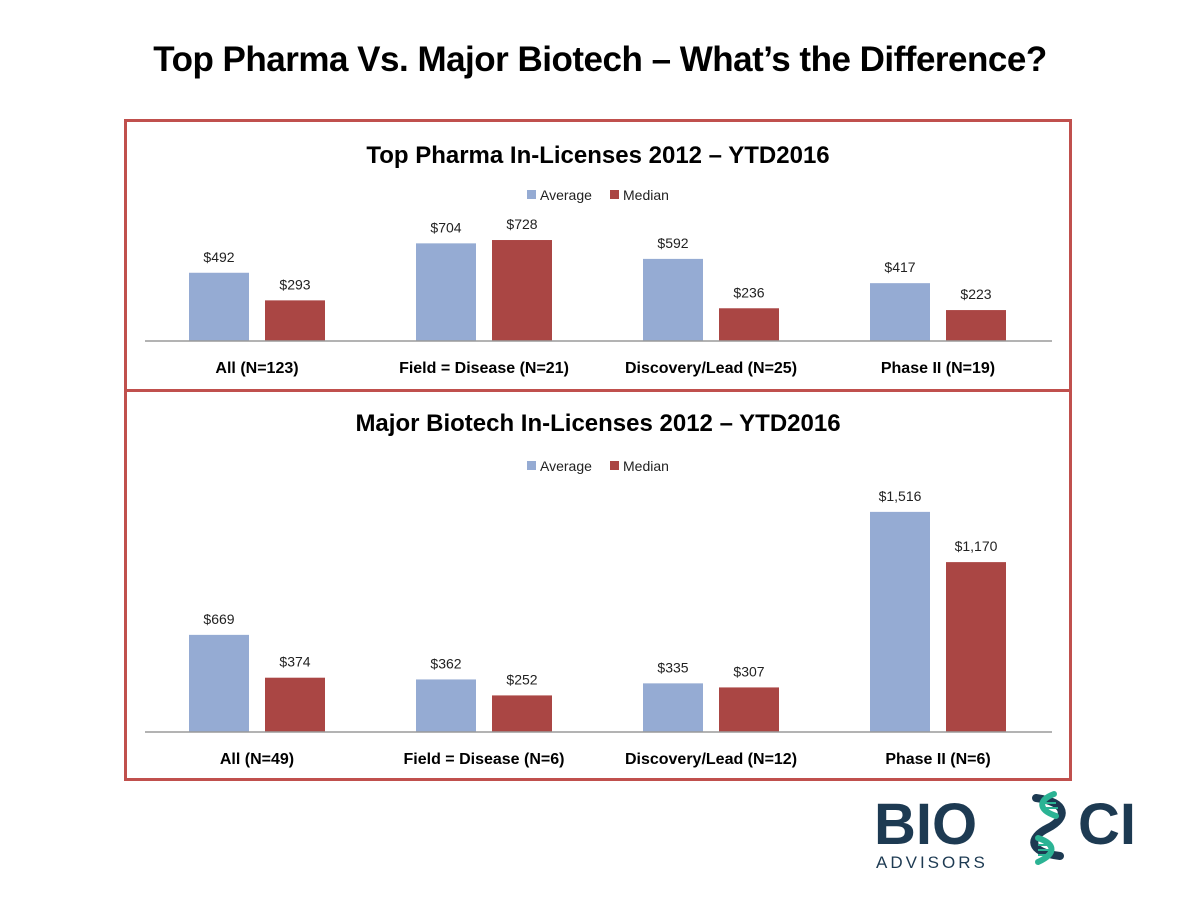 Image resolution: width=1200 pixels, height=900 pixels. I want to click on data-label-median-0: $293, so click(294, 284).